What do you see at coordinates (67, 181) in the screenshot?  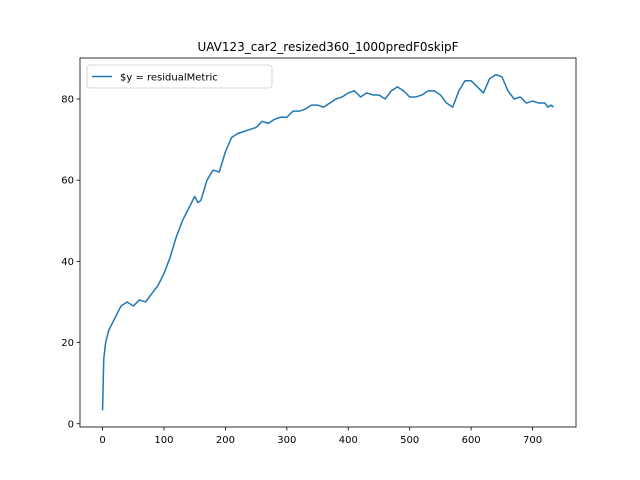 I see `y-tick-label: 60` at bounding box center [67, 181].